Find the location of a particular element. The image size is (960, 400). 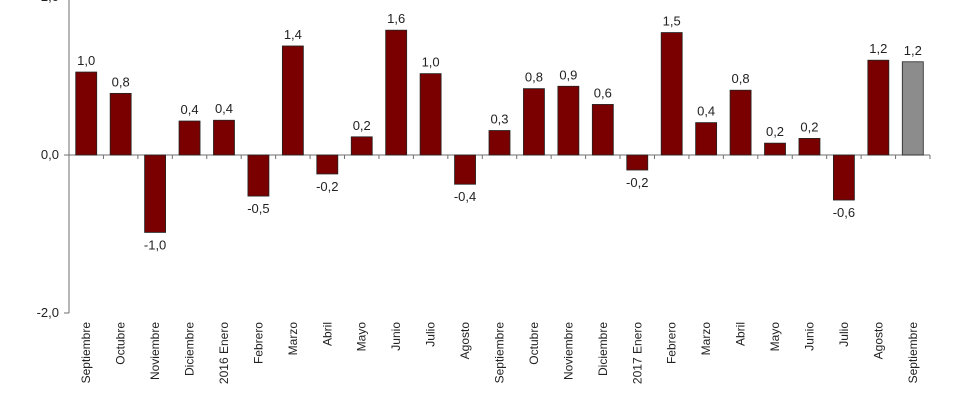

y-tick-label: 2,0 is located at coordinates (50, 2).